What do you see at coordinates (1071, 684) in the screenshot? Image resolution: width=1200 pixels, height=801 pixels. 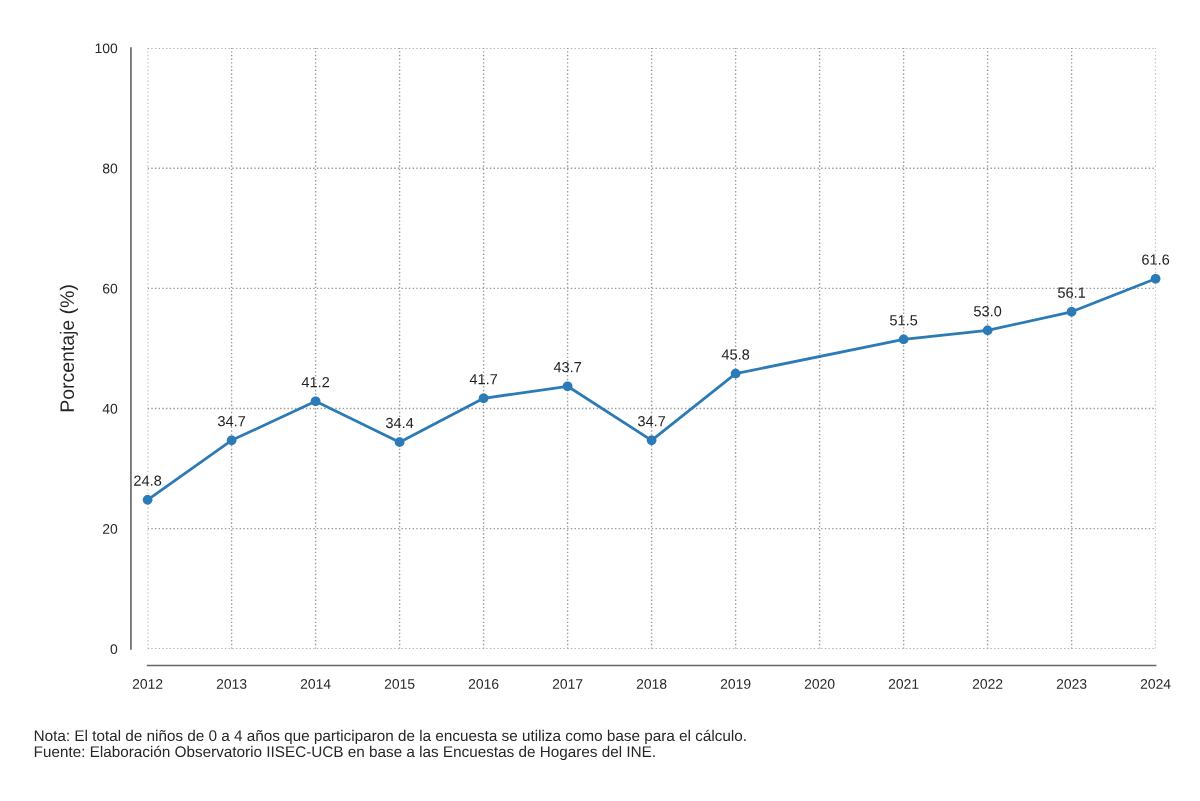 I see `x-tick-label: 2023` at bounding box center [1071, 684].